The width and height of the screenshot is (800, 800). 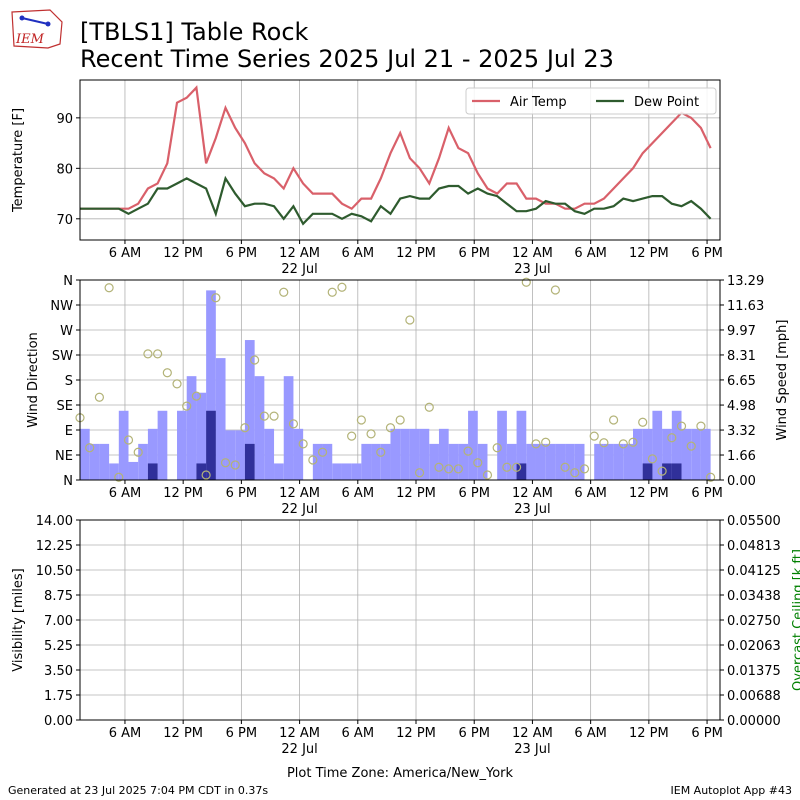 I want to click on y-tick-label: 90, so click(x=64, y=119).